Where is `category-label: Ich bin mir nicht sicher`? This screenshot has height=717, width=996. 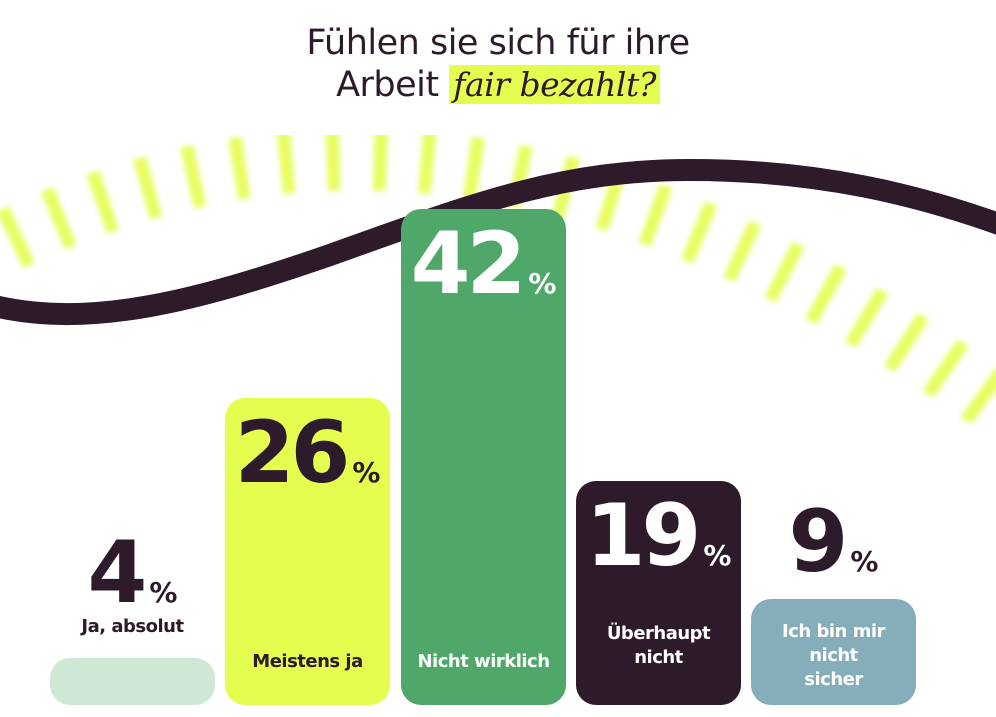 category-label: Ich bin mir nicht sicher is located at coordinates (833, 655).